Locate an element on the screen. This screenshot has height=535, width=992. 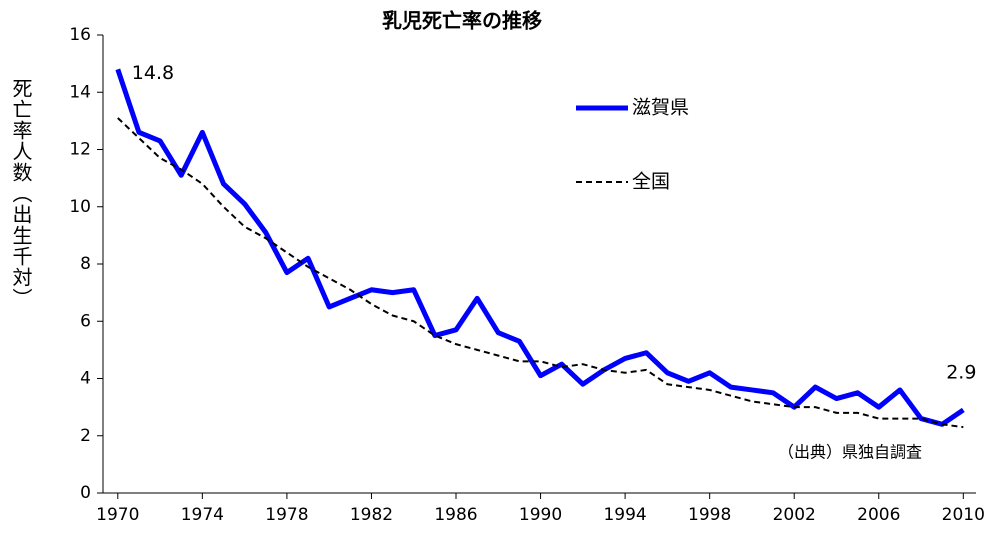
y-tick-label: 2 is located at coordinates (85, 436).